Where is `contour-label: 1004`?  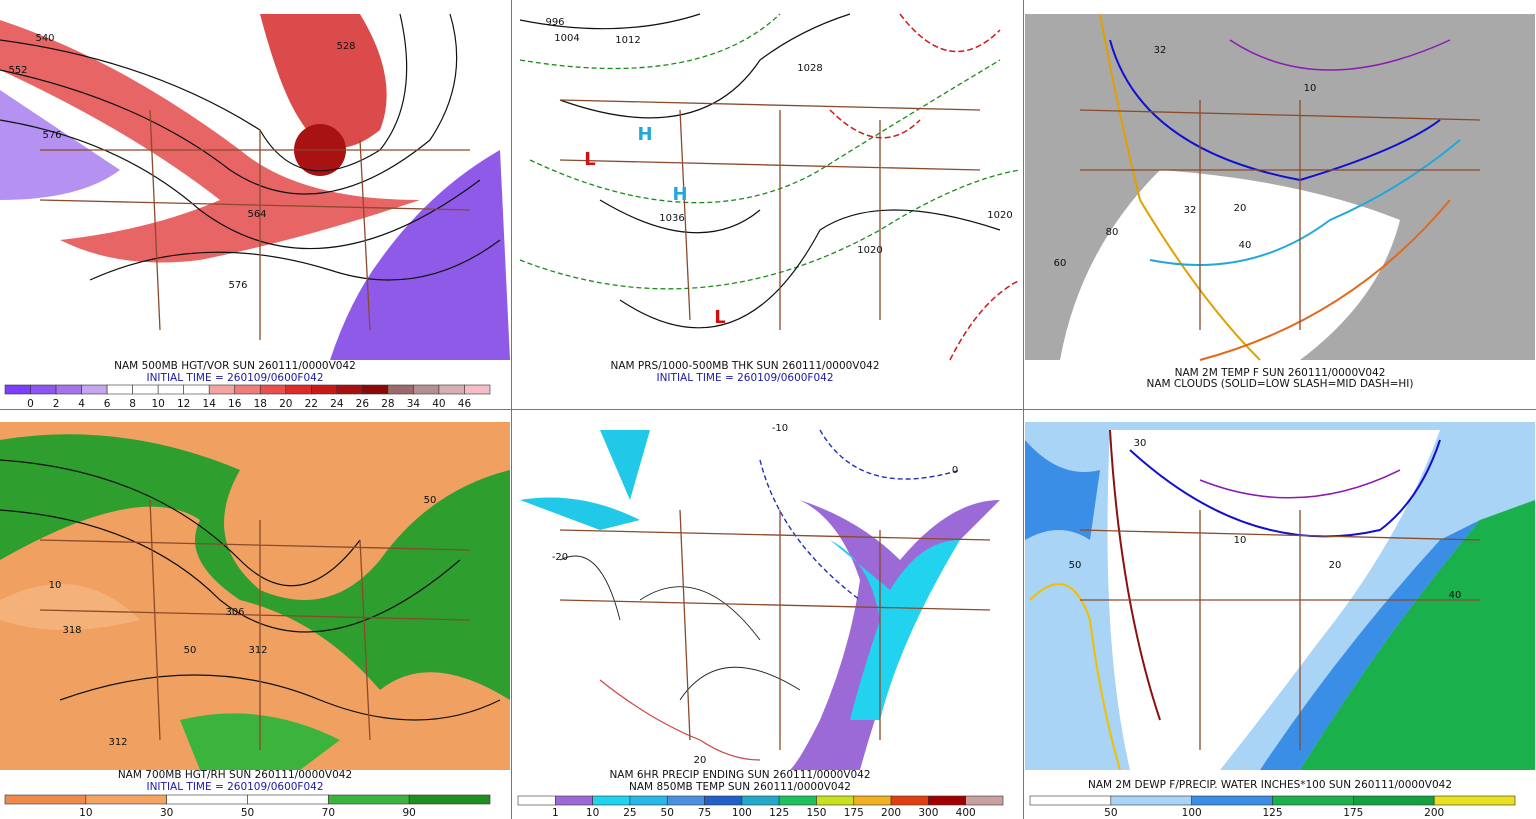
contour-label: 1004 is located at coordinates (566, 38).